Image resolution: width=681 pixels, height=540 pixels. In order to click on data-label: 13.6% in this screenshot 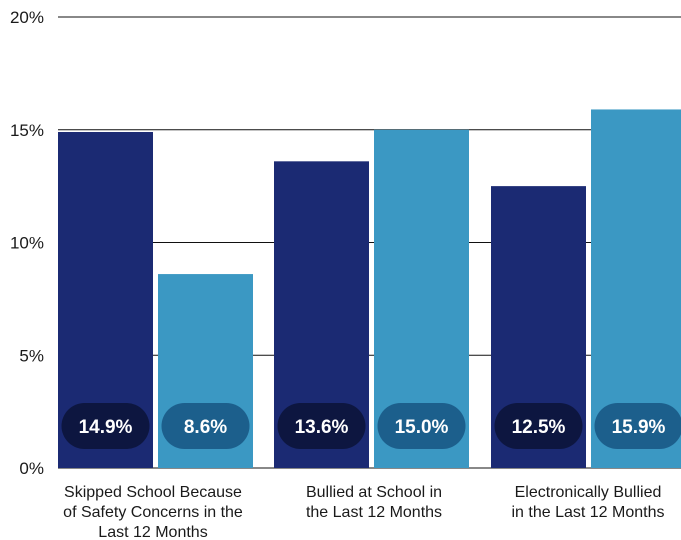, I will do `click(322, 427)`.